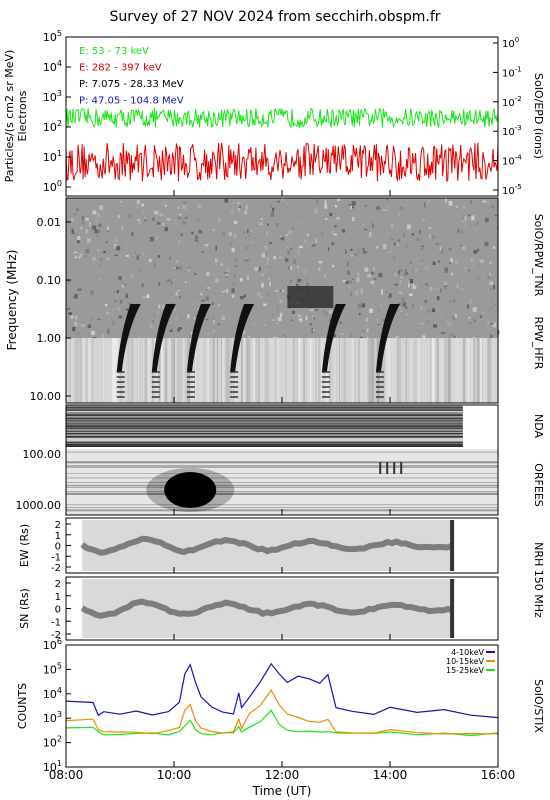  Describe the element at coordinates (480, 426) in the screenshot. I see `nda-empty` at that location.